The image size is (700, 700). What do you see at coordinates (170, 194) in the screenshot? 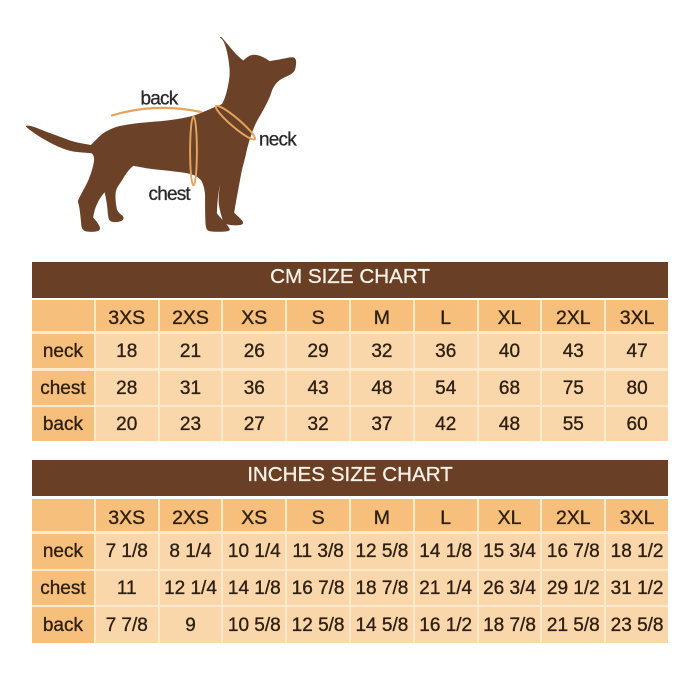
I see `svg-text: chest` at bounding box center [170, 194].